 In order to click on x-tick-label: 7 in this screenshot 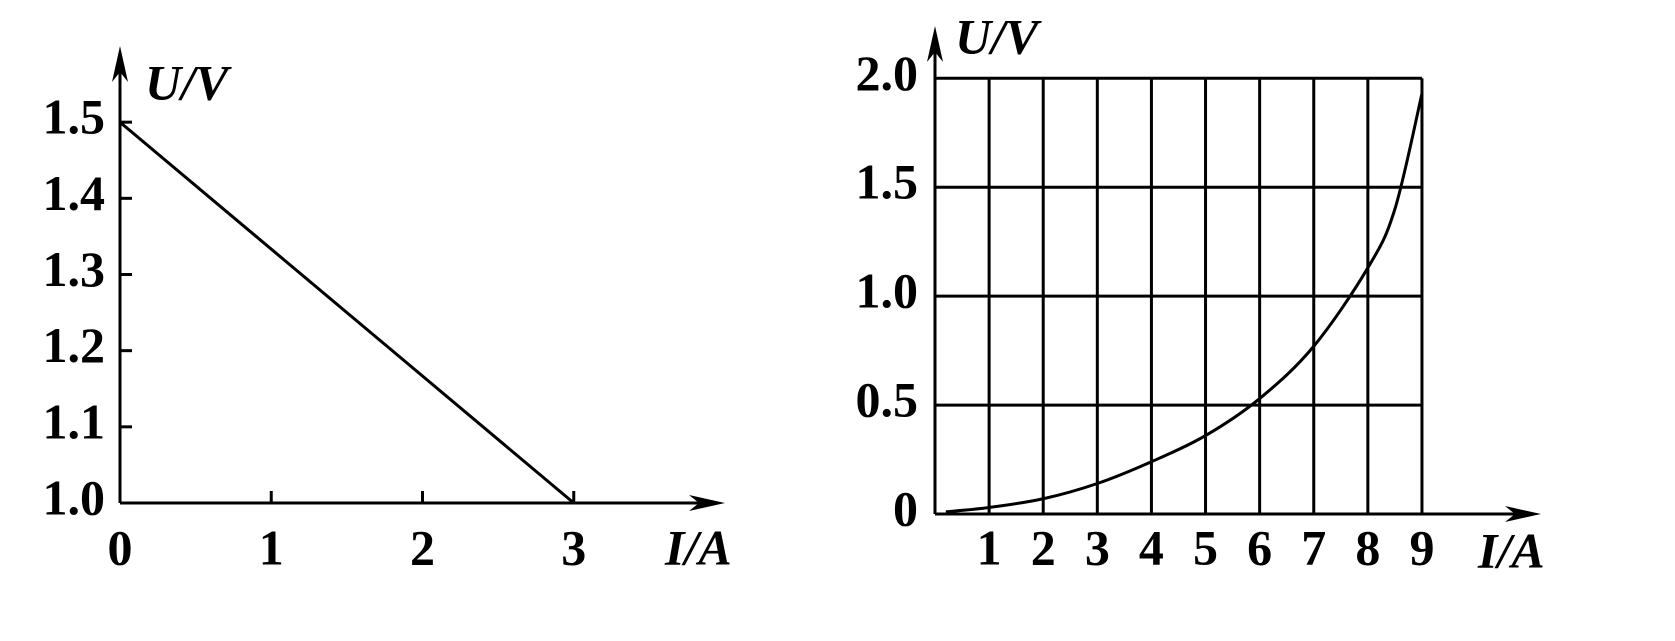, I will do `click(1313, 547)`.